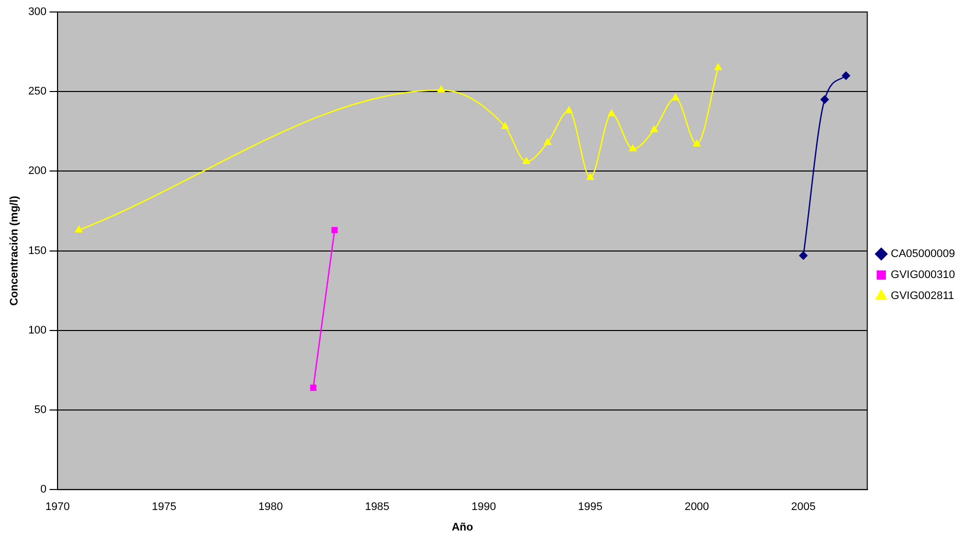  I want to click on x-tick-label: 1975, so click(164, 507).